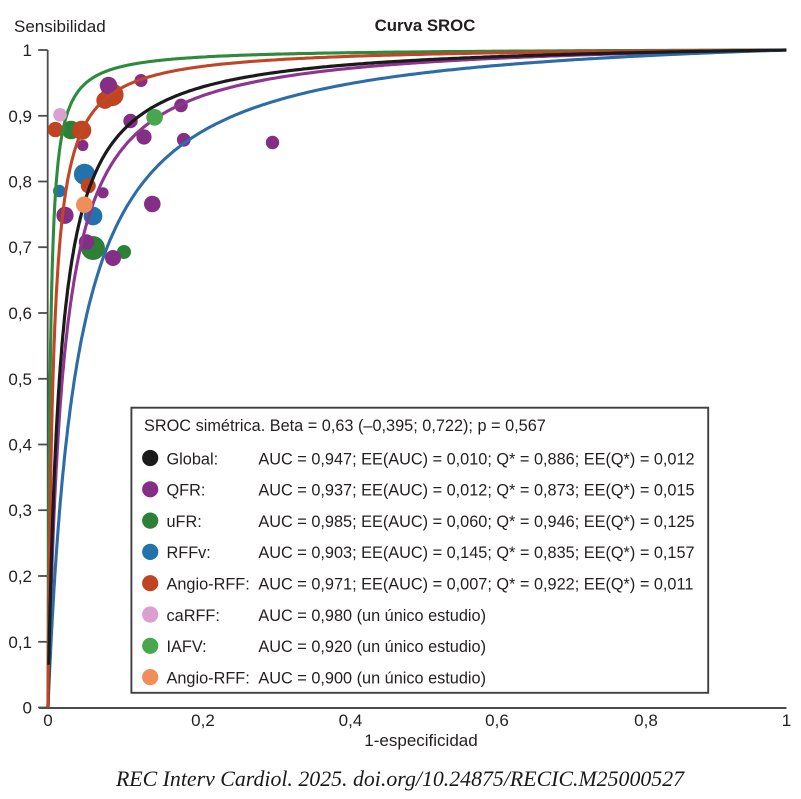 Image resolution: width=801 pixels, height=799 pixels. Describe the element at coordinates (20, 247) in the screenshot. I see `svg-text: 0,7` at that location.